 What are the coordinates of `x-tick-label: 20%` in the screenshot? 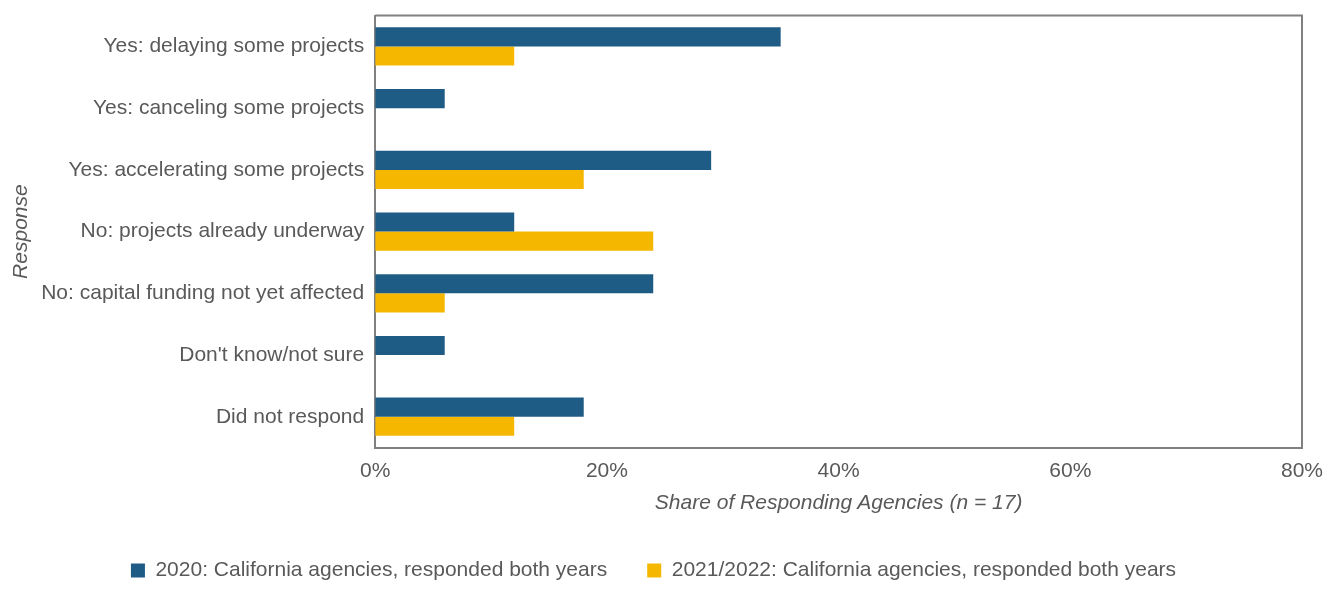 It's located at (606, 469).